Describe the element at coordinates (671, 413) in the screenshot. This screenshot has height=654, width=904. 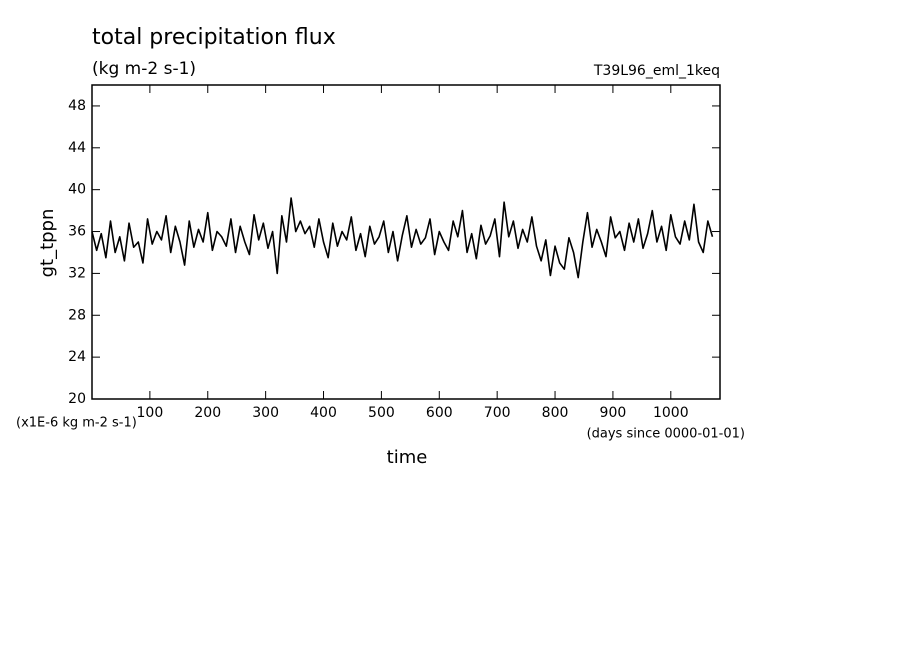
I see `x-tick-label: 1000` at that location.